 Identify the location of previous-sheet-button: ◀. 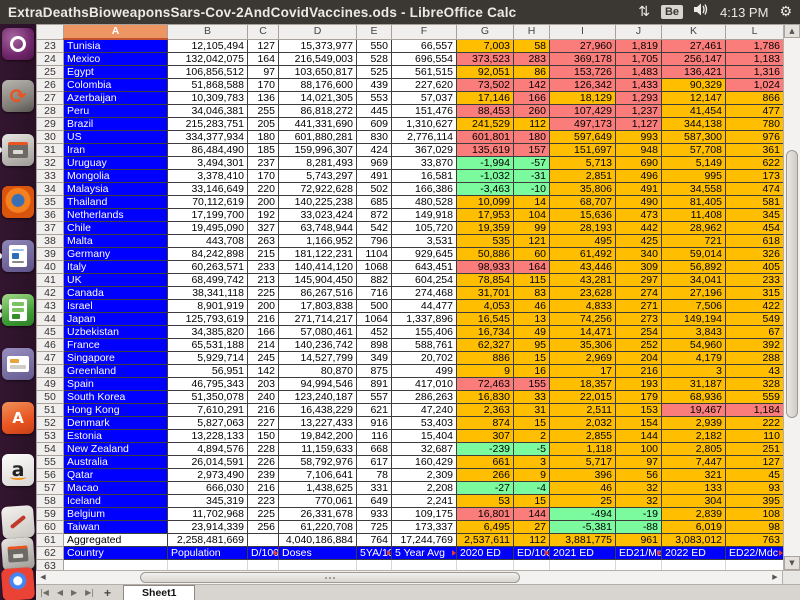
(60, 592).